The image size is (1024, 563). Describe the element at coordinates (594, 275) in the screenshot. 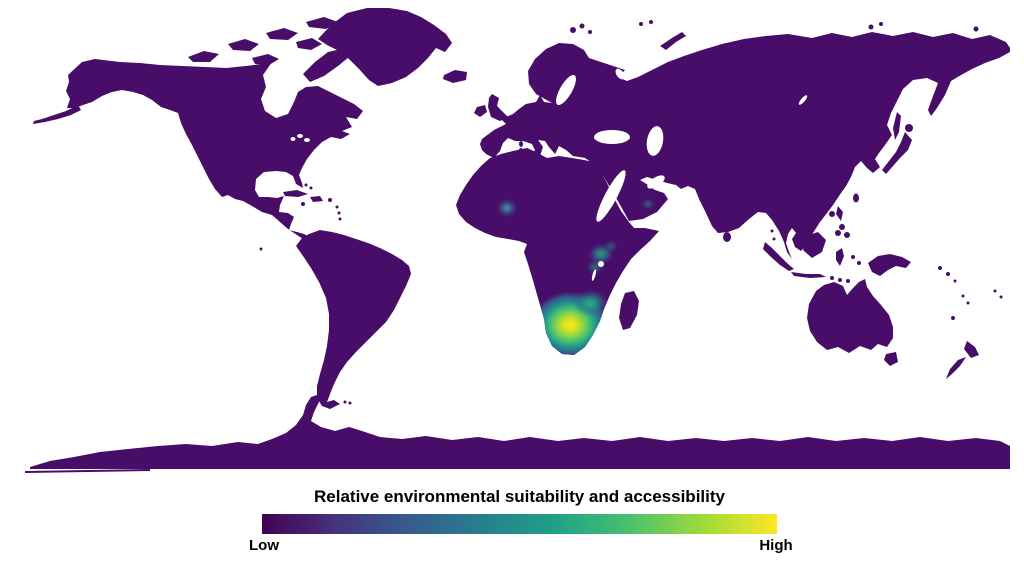

I see `lake-tanganyika` at that location.